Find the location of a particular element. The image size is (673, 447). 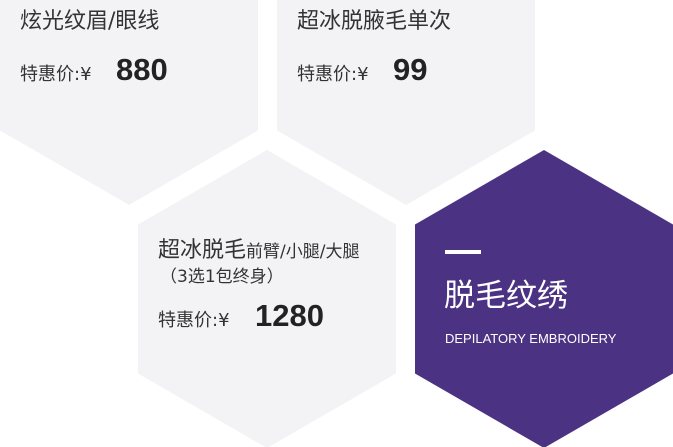

card-title: 炫光纹眉/眼线 is located at coordinates (89, 21).